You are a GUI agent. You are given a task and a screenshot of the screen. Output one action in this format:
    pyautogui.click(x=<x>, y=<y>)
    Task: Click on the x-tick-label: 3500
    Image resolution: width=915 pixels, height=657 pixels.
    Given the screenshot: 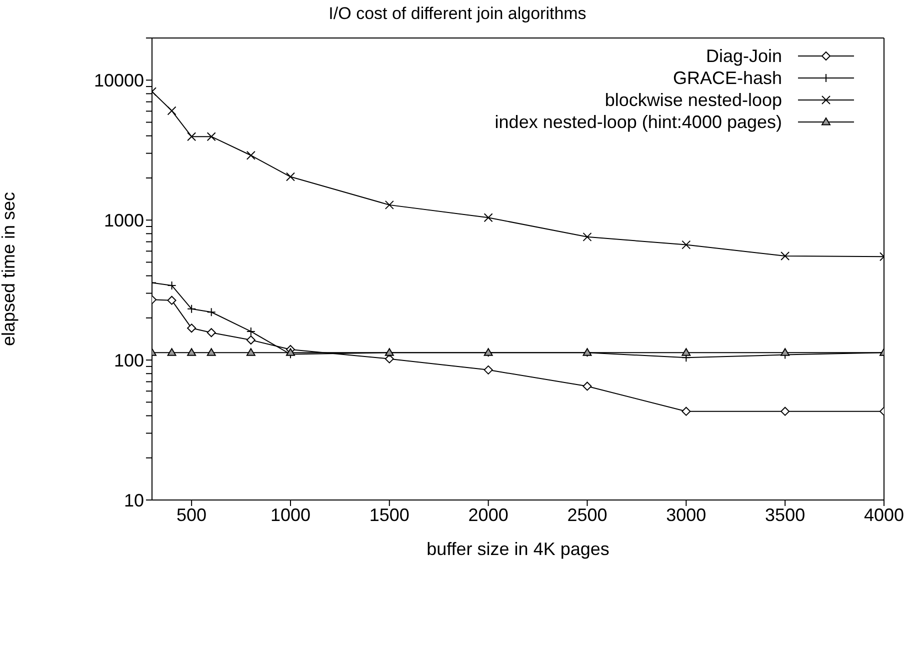 What is the action you would take?
    pyautogui.click(x=785, y=514)
    